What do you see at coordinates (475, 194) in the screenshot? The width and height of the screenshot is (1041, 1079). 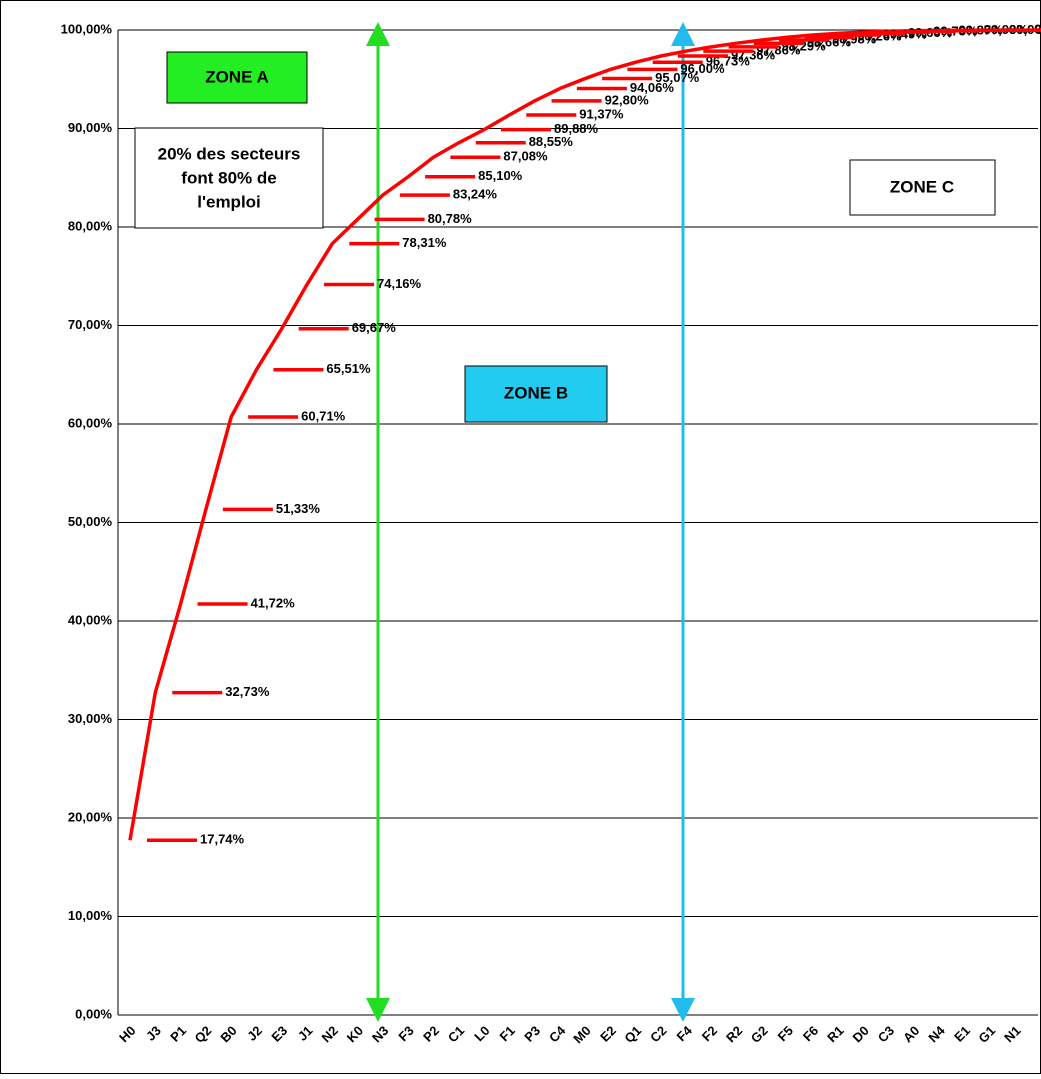 I see `data-label: 83,24%` at bounding box center [475, 194].